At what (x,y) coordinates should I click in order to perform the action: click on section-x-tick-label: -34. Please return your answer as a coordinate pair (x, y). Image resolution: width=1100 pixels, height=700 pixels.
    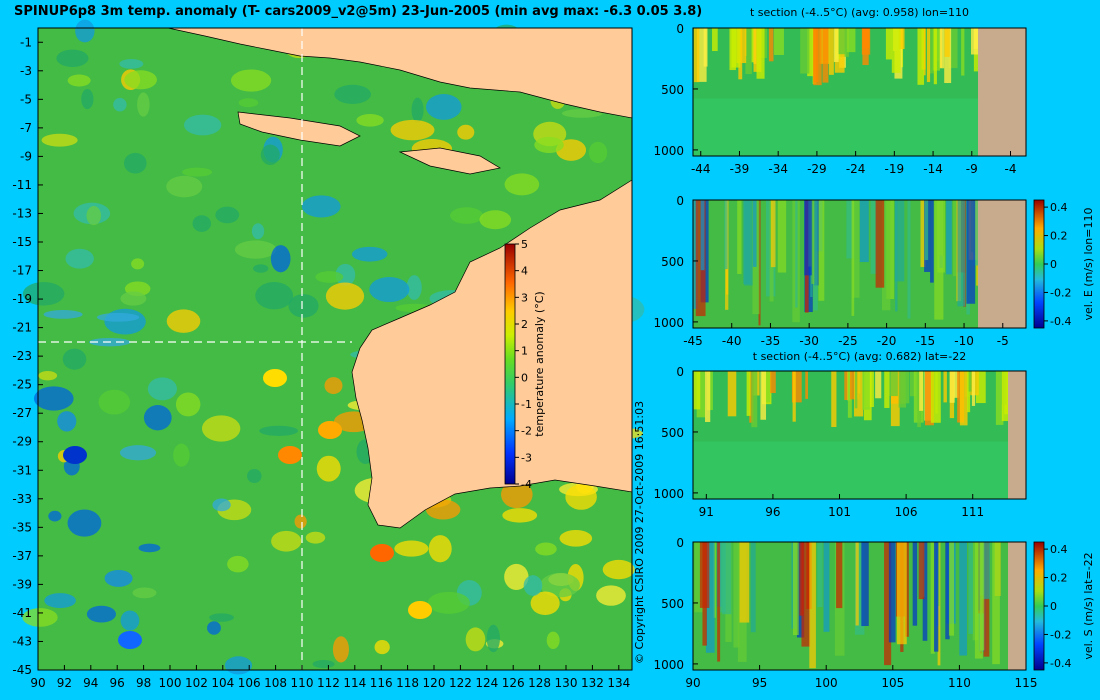
    Looking at the image, I should click on (778, 169).